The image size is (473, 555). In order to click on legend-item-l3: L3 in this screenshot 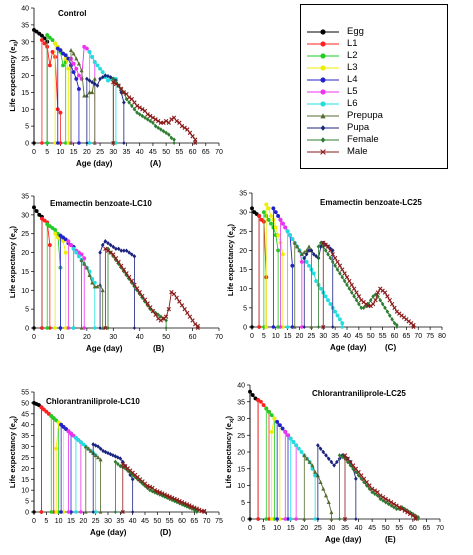, I will do `click(375, 68)`.